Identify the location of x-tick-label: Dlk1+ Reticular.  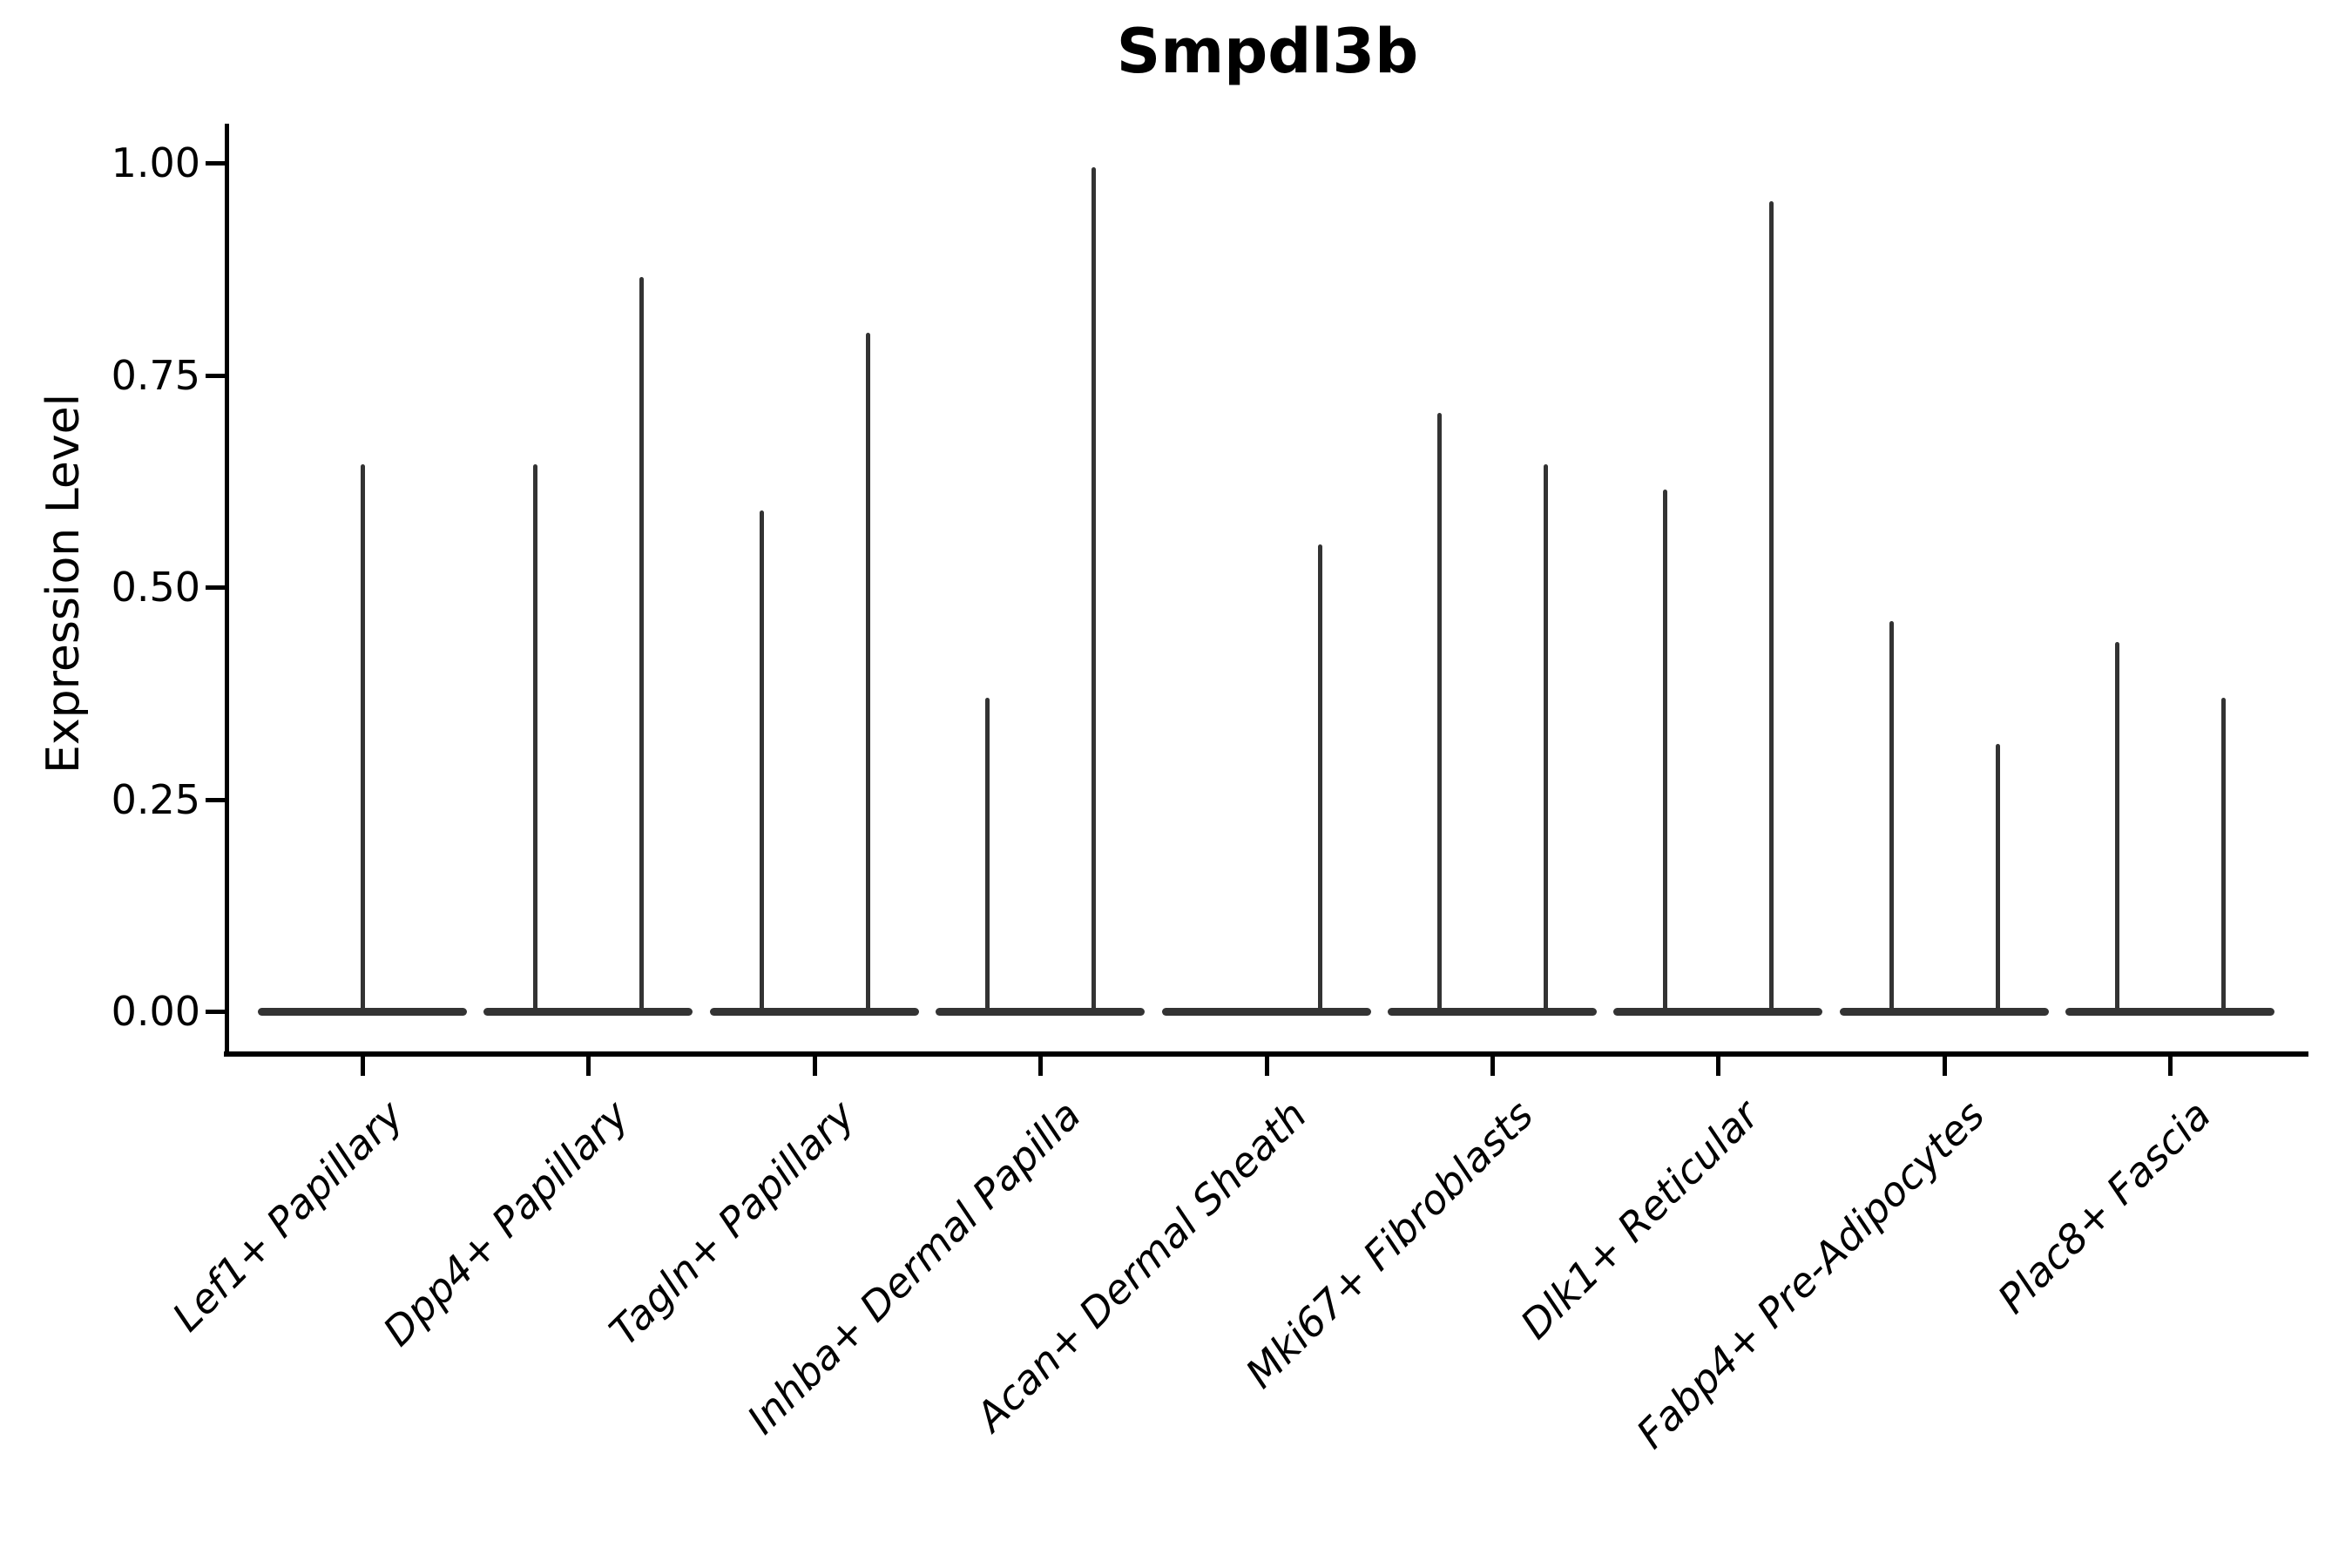
(1639, 1219).